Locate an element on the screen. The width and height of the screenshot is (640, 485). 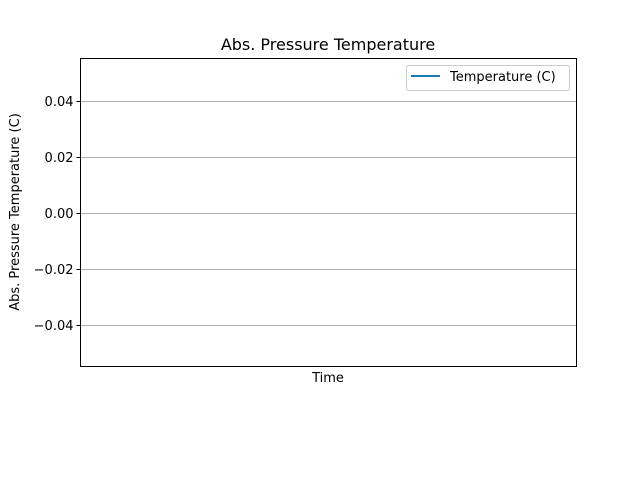
legend-box is located at coordinates (488, 78).